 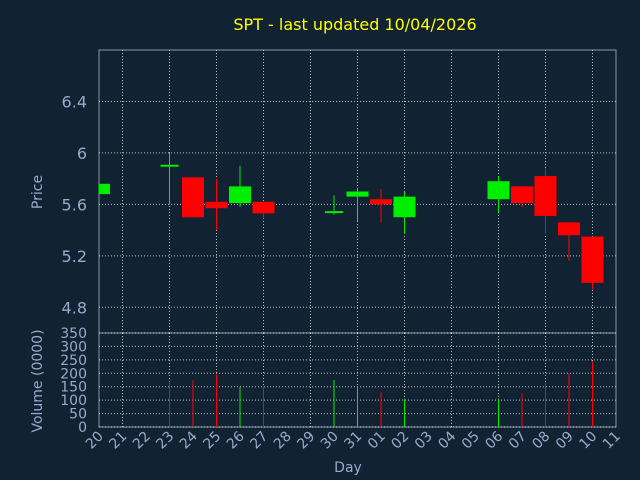 I want to click on volume-tick-label: 350, so click(x=73, y=334).